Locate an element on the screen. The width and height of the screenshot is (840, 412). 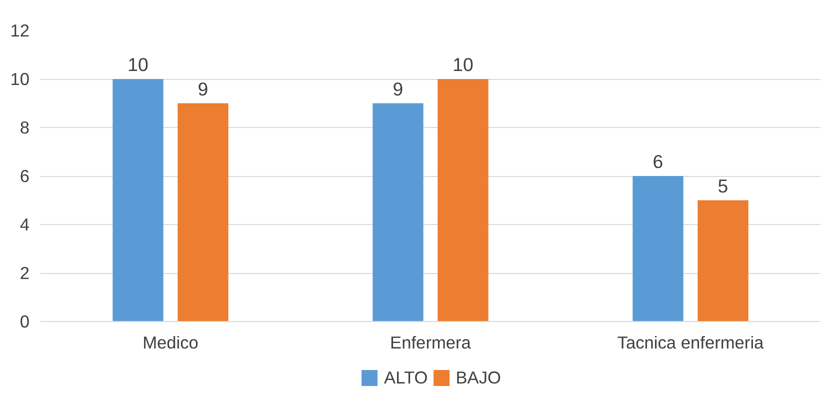
y-tick-label: 8 is located at coordinates (25, 128).